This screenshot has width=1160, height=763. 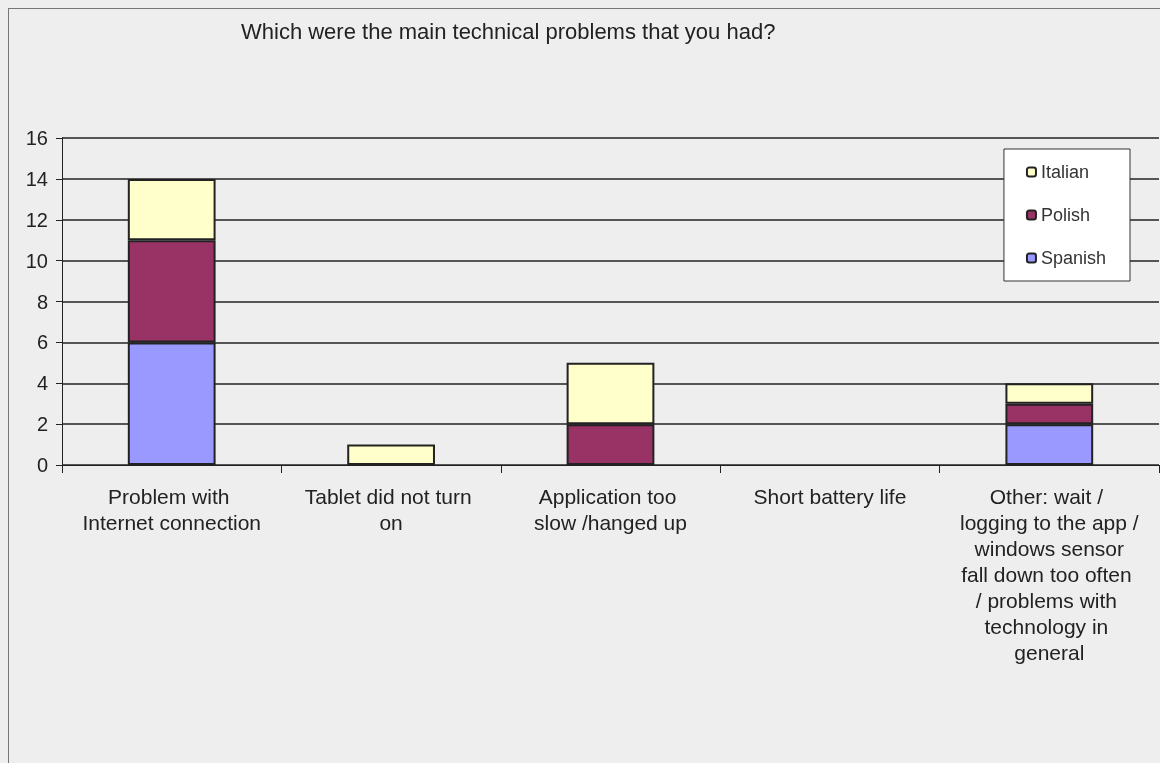 What do you see at coordinates (1064, 172) in the screenshot?
I see `legend-label: Italian` at bounding box center [1064, 172].